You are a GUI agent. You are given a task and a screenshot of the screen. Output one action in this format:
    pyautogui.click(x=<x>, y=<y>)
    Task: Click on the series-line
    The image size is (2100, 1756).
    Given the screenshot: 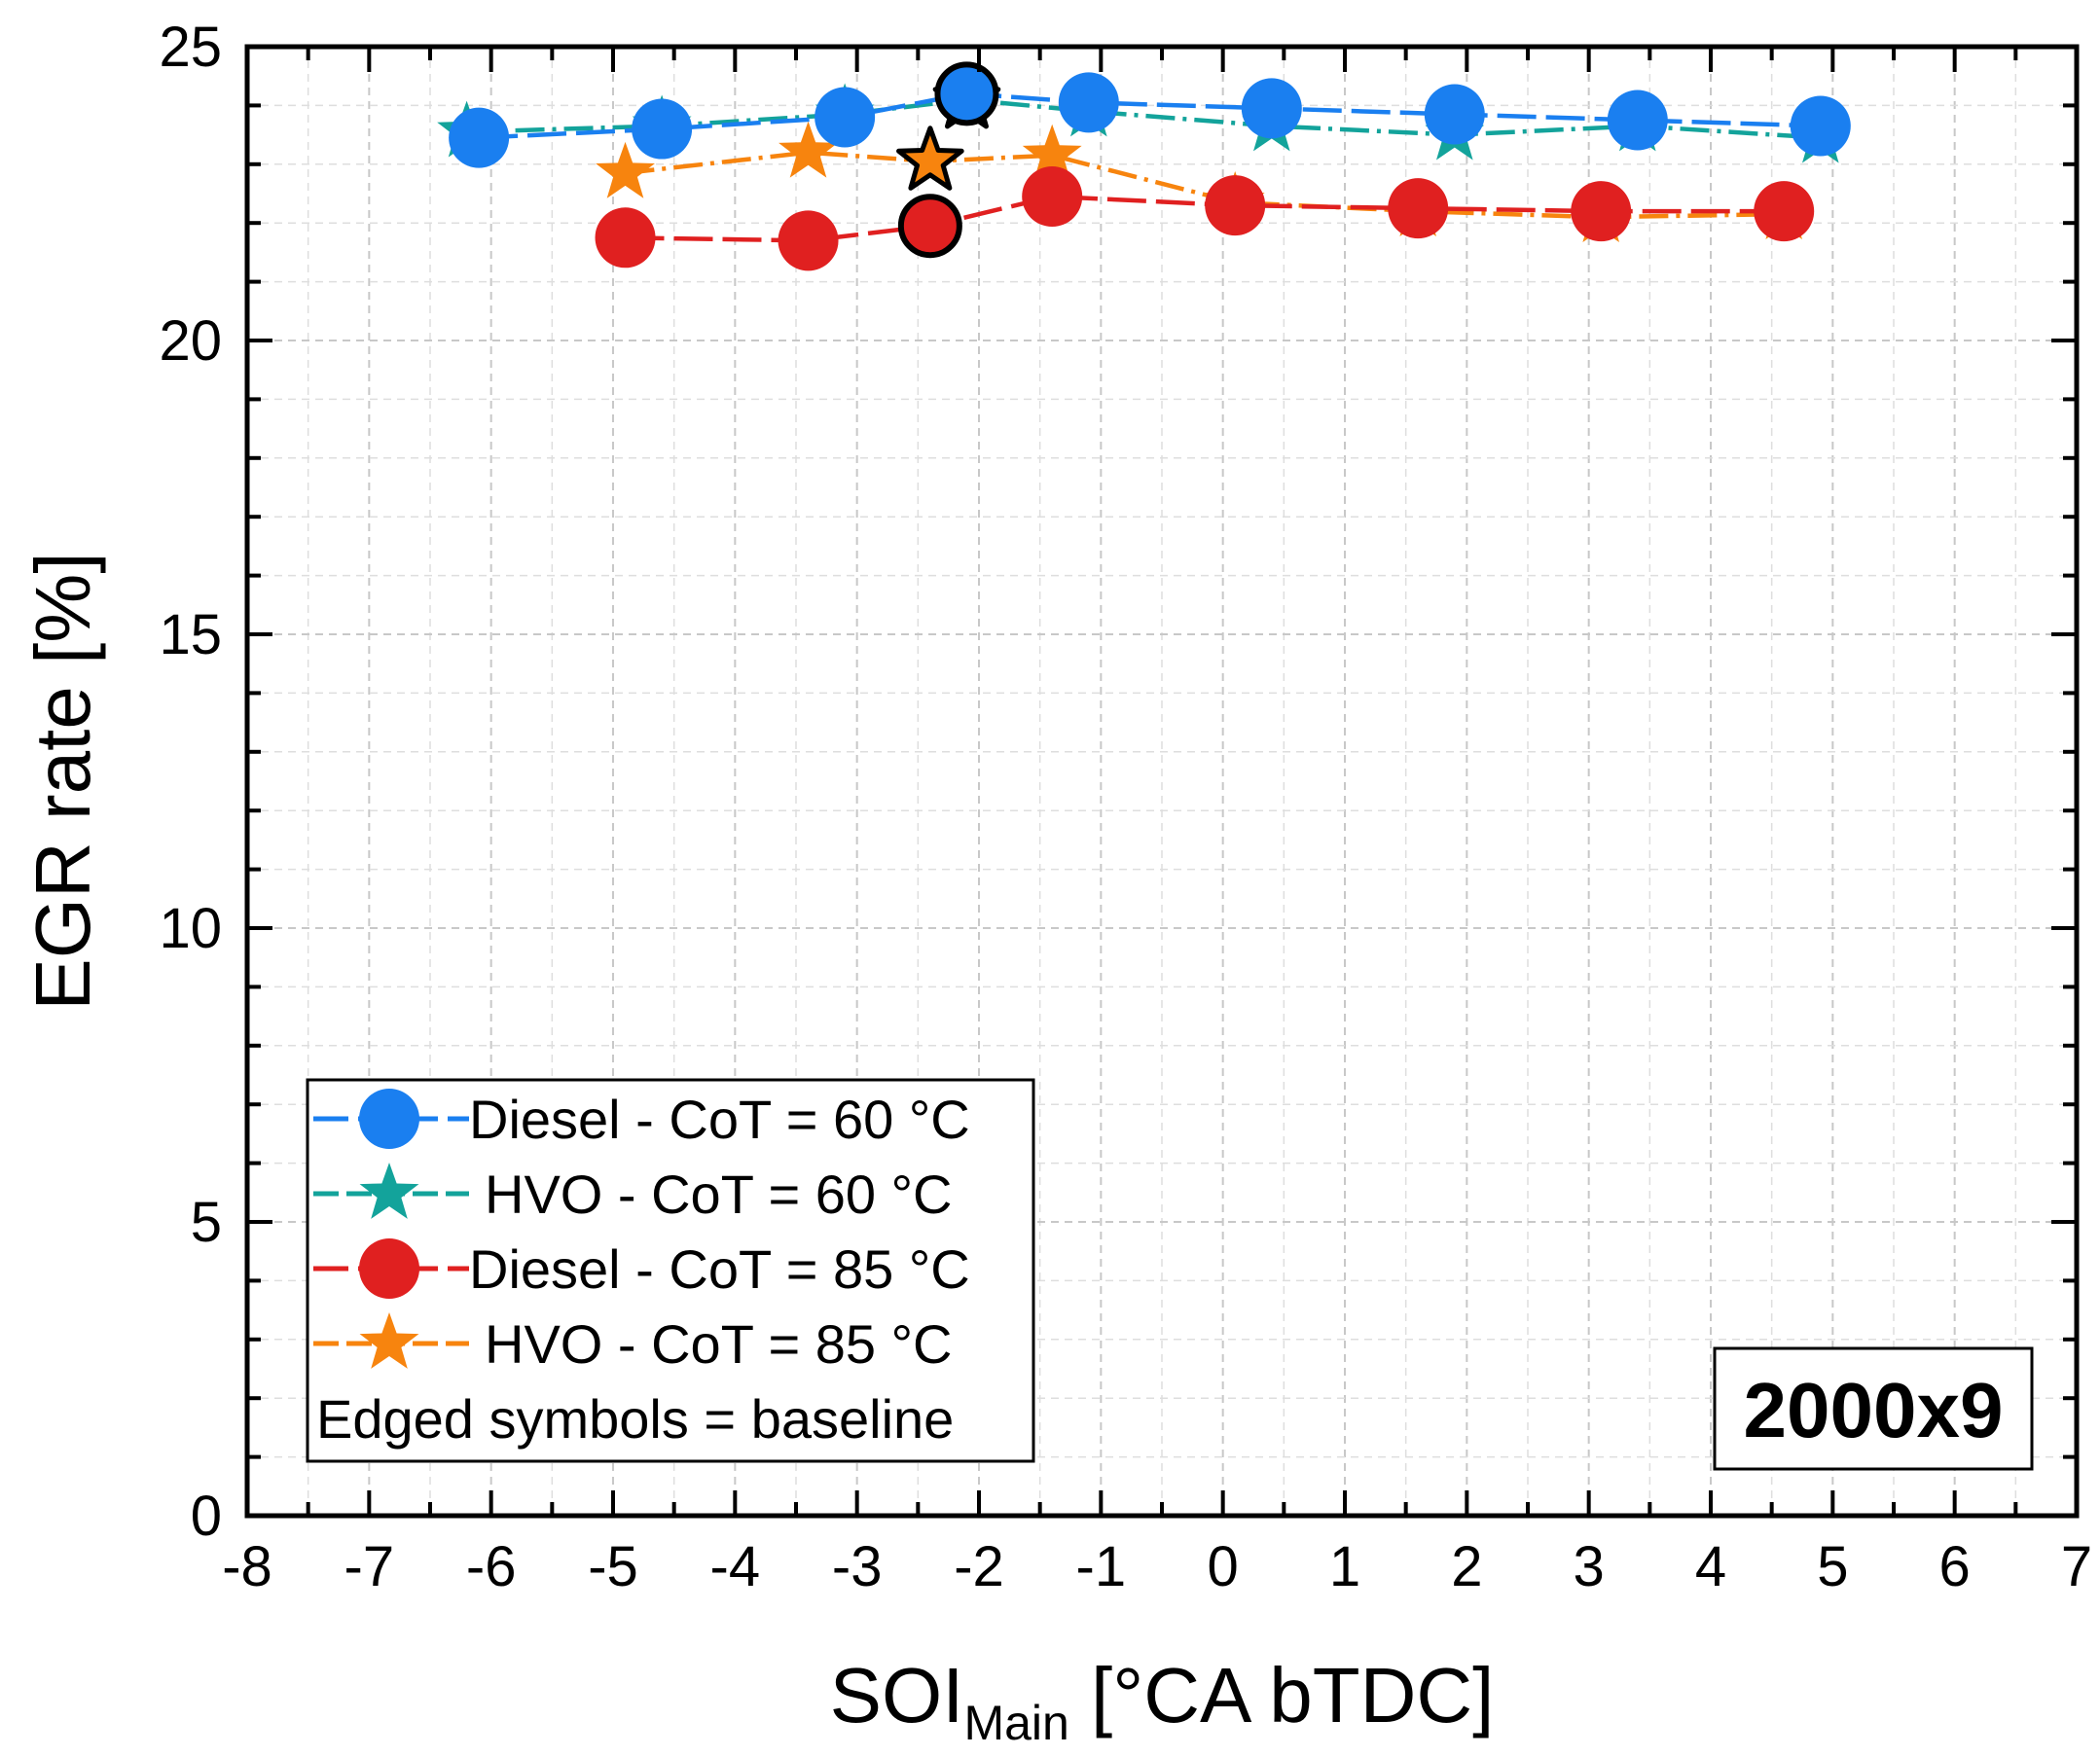 What is the action you would take?
    pyautogui.click(x=1205, y=185)
    